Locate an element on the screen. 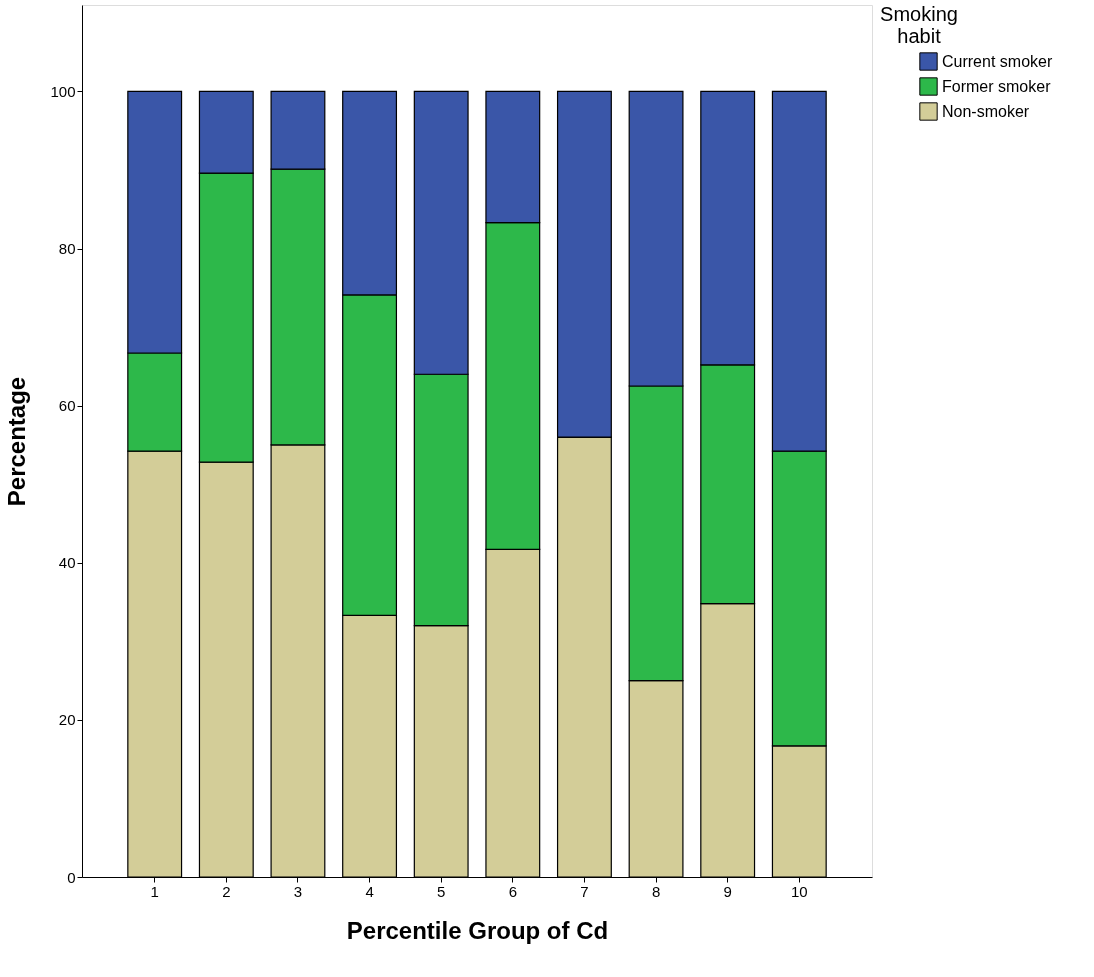  x-tick-label: 8 is located at coordinates (656, 891).